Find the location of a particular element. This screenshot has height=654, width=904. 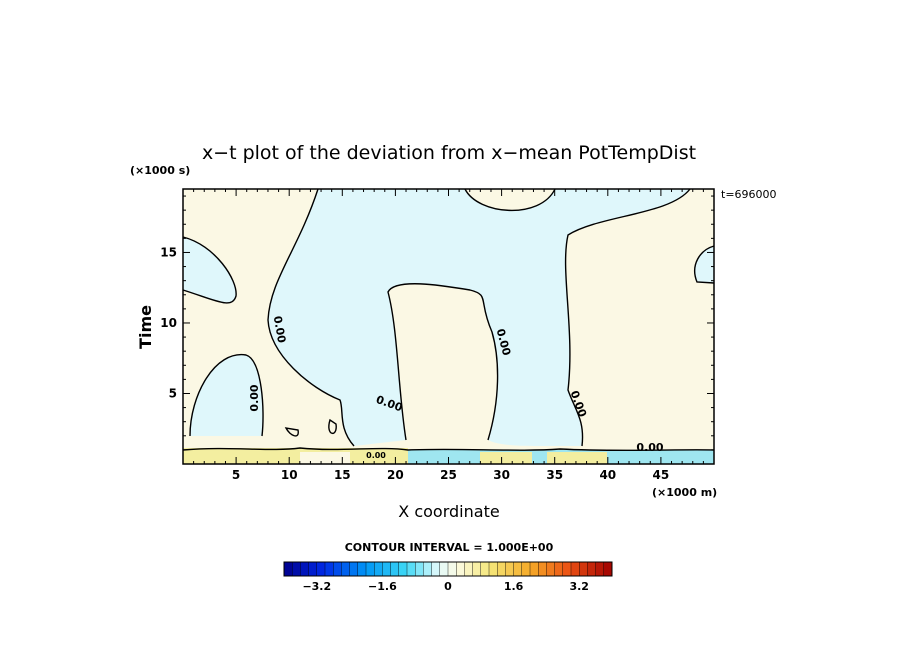

negative-region-right-edge is located at coordinates (704, 264).